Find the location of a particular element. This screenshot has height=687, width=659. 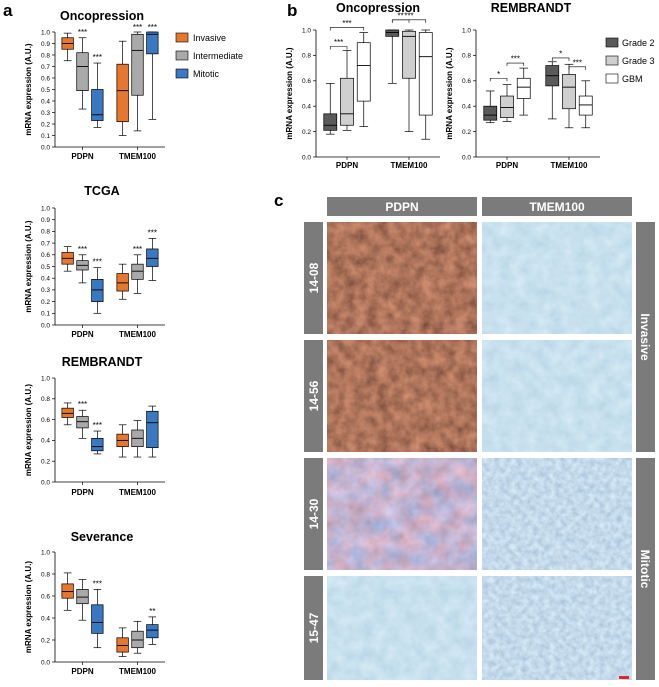

legend-swatch-intermediate is located at coordinates (182, 55).